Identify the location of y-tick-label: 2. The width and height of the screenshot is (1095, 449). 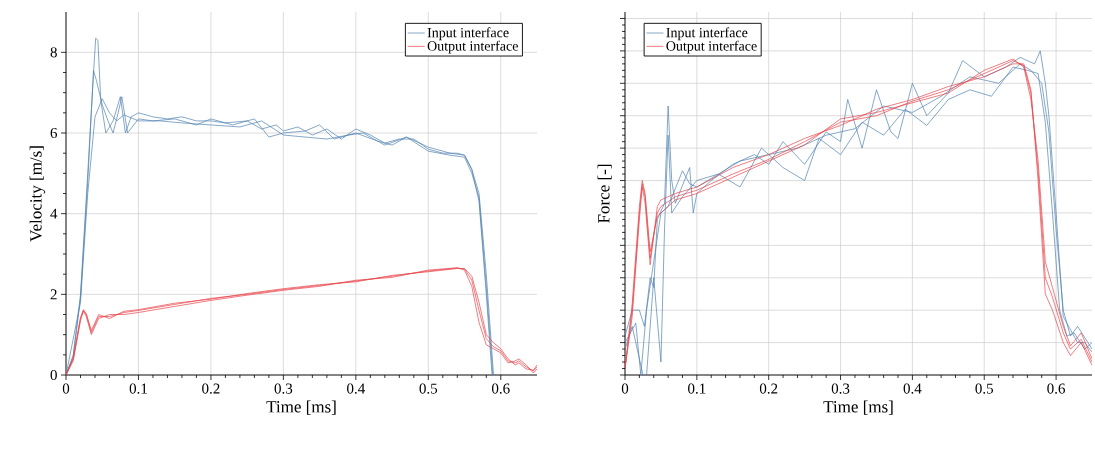
(53, 294).